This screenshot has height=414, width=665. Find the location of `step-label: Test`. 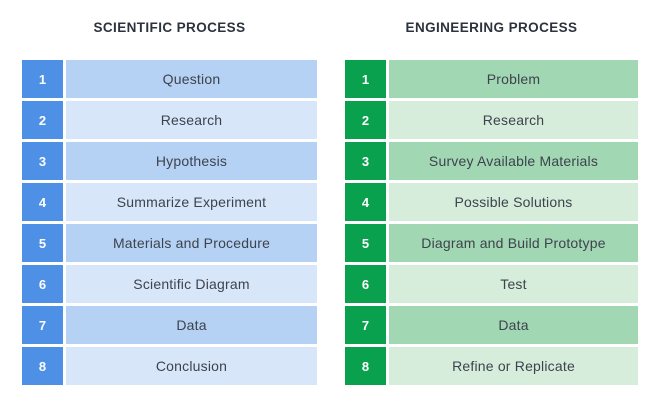

step-label: Test is located at coordinates (513, 284).